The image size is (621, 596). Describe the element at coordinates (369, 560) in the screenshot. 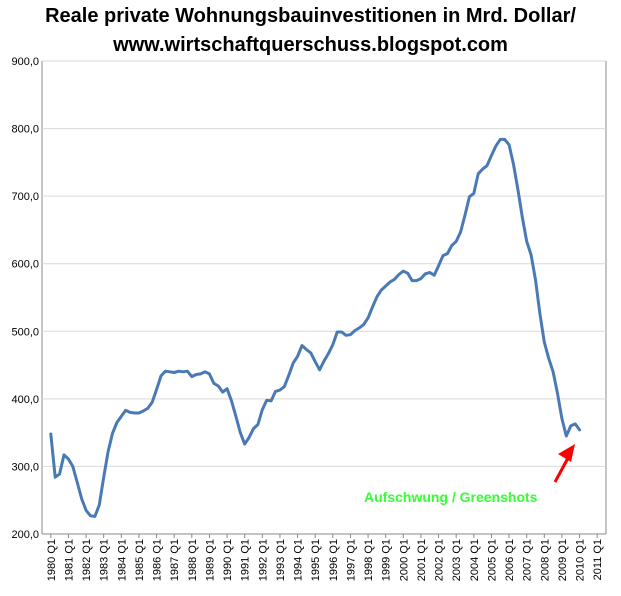

I see `x-tick-label: 1998 Q1` at that location.